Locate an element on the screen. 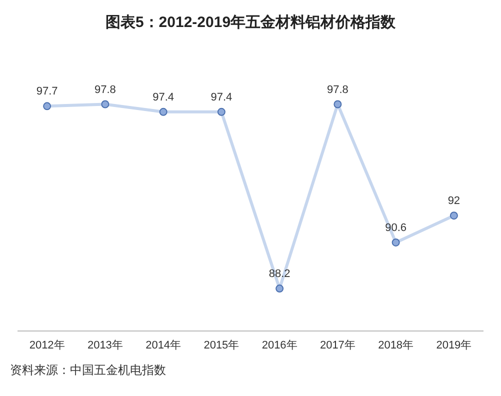 The height and width of the screenshot is (396, 501). x-tick-label: 2018年 is located at coordinates (396, 345).